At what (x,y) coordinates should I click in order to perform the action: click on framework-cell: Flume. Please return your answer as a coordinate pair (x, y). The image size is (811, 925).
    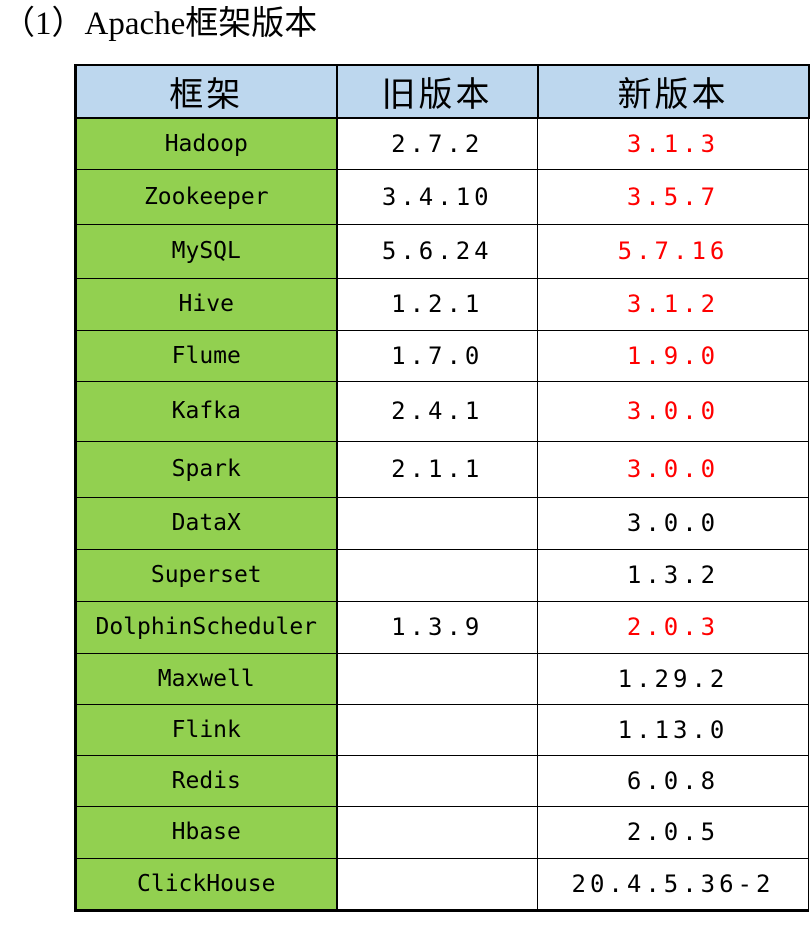
    Looking at the image, I should click on (206, 356).